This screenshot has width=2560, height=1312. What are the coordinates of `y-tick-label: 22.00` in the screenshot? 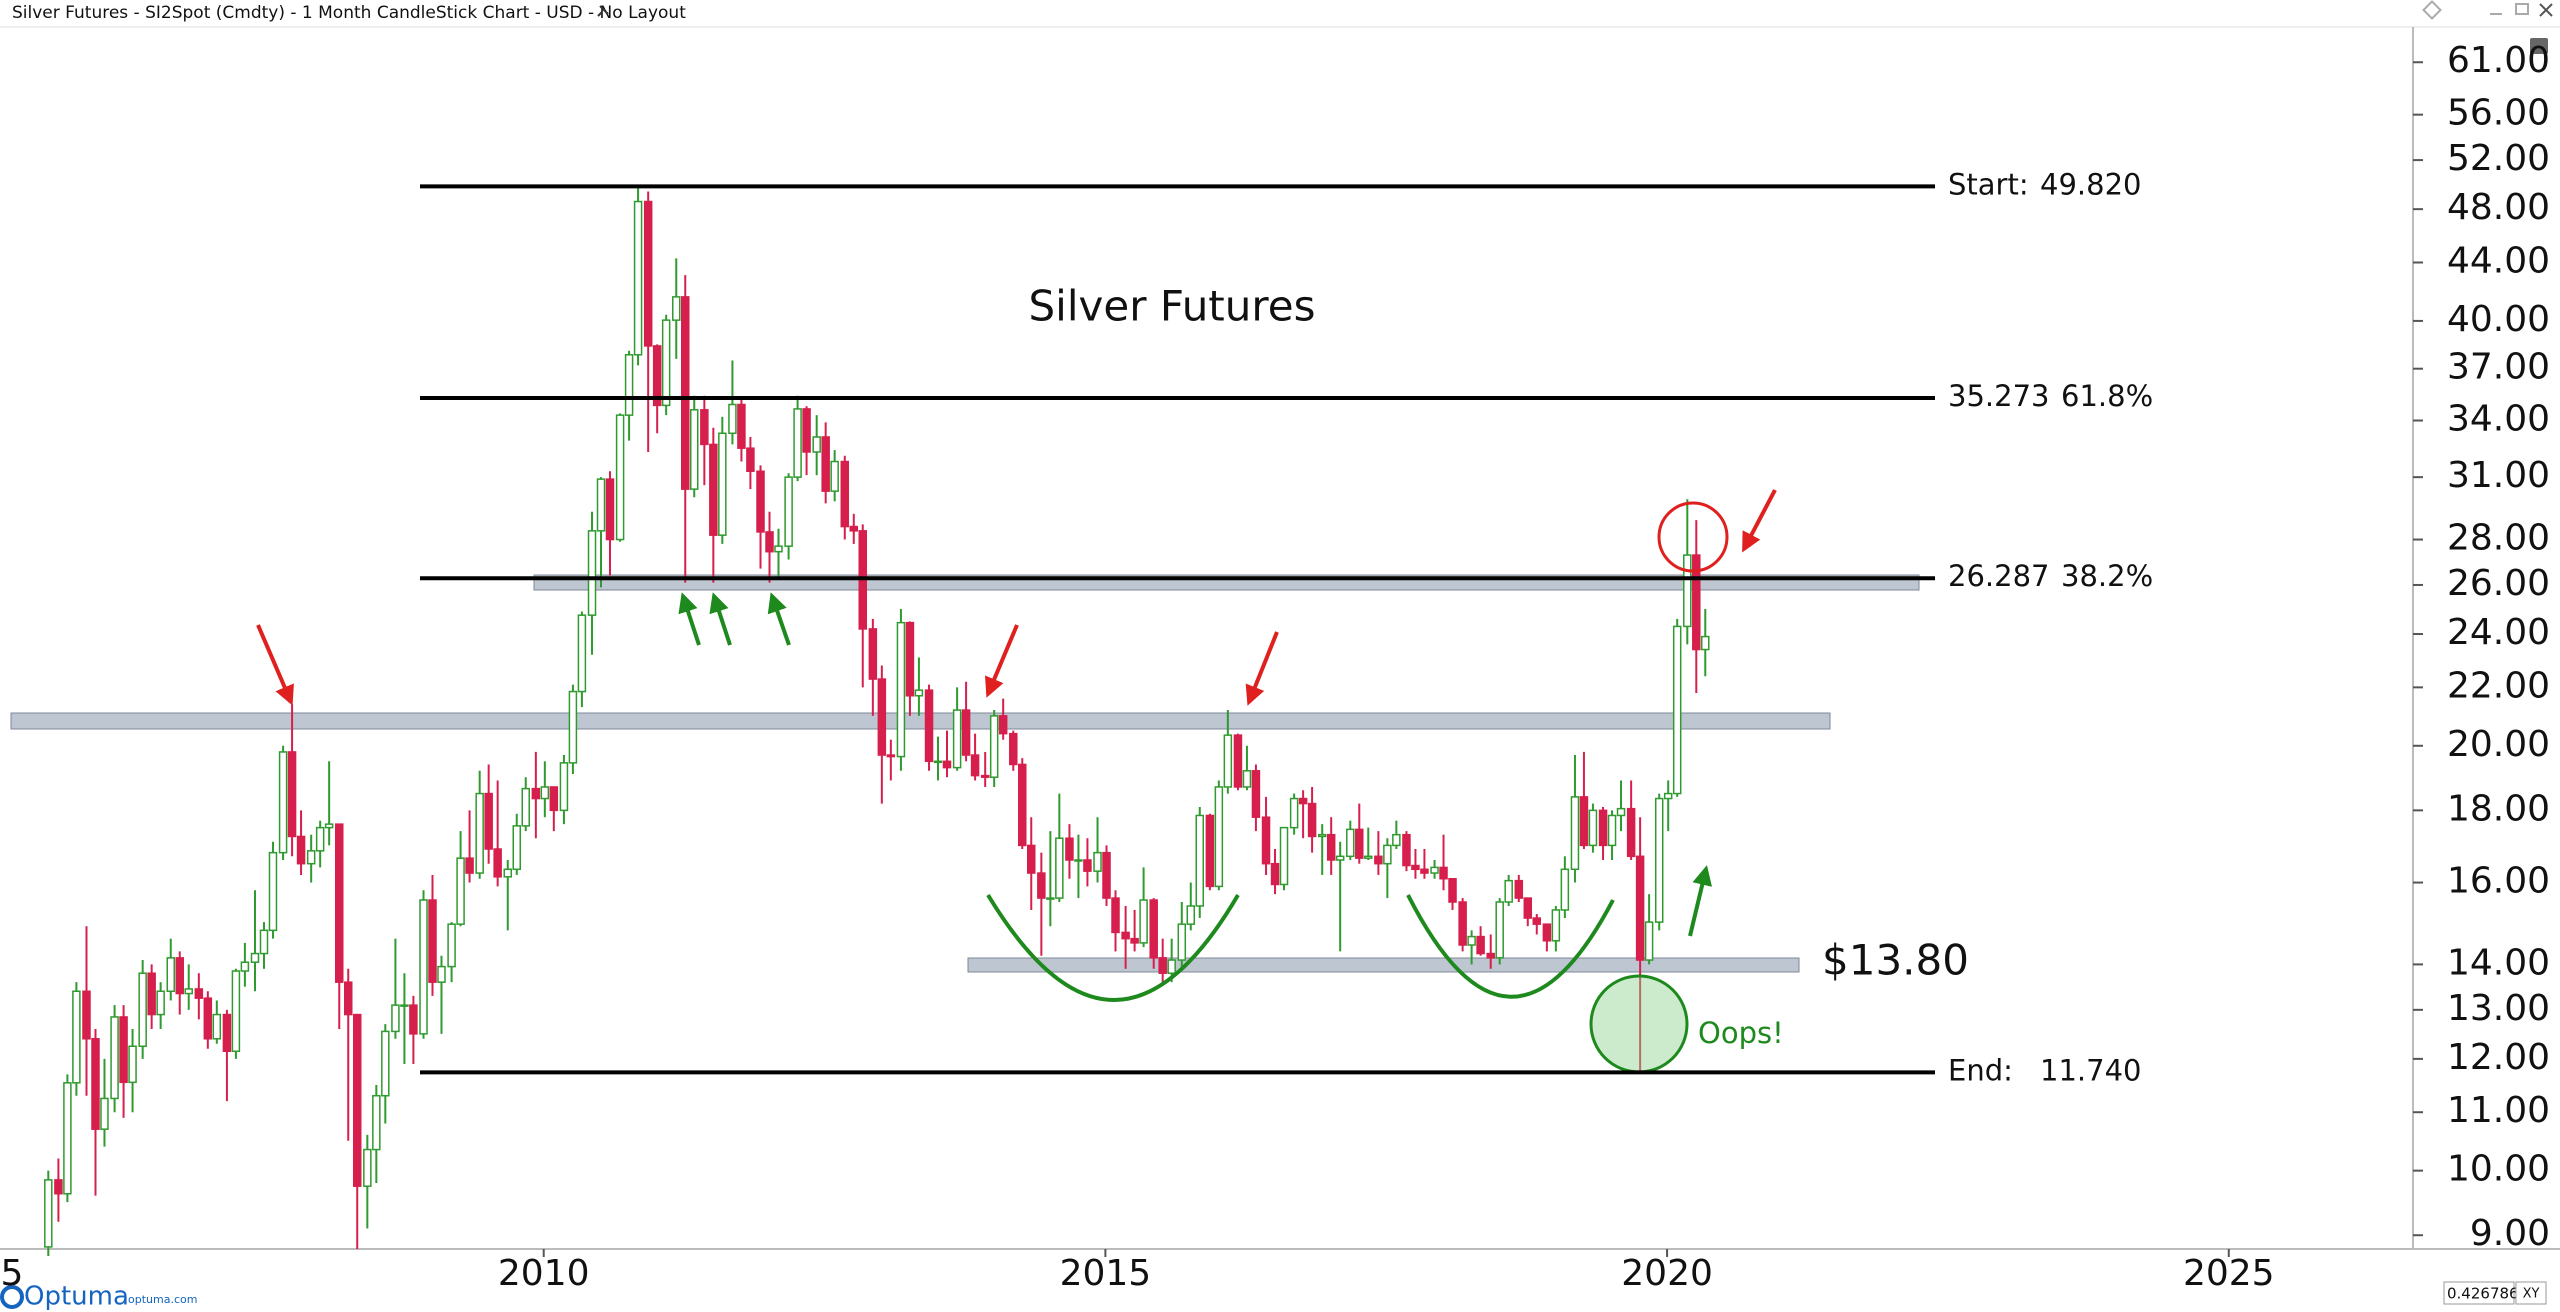 It's located at (2498, 685).